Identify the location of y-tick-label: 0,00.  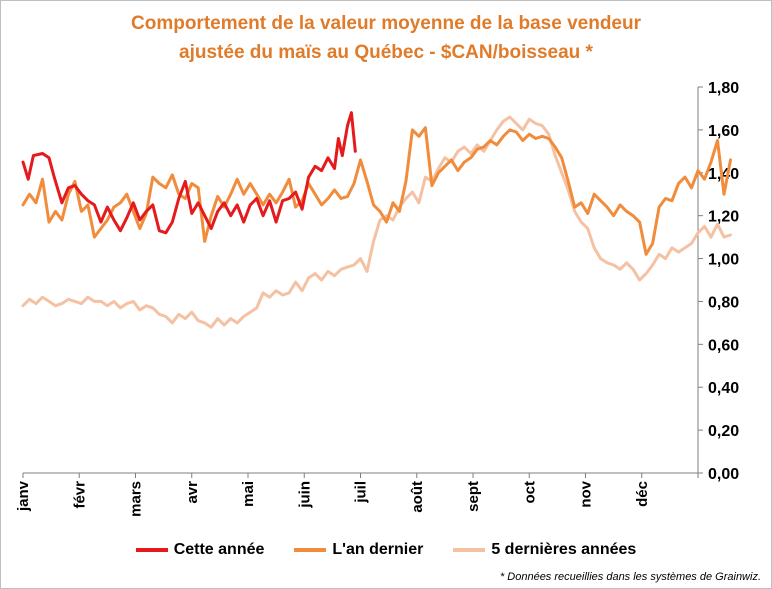
(723, 474).